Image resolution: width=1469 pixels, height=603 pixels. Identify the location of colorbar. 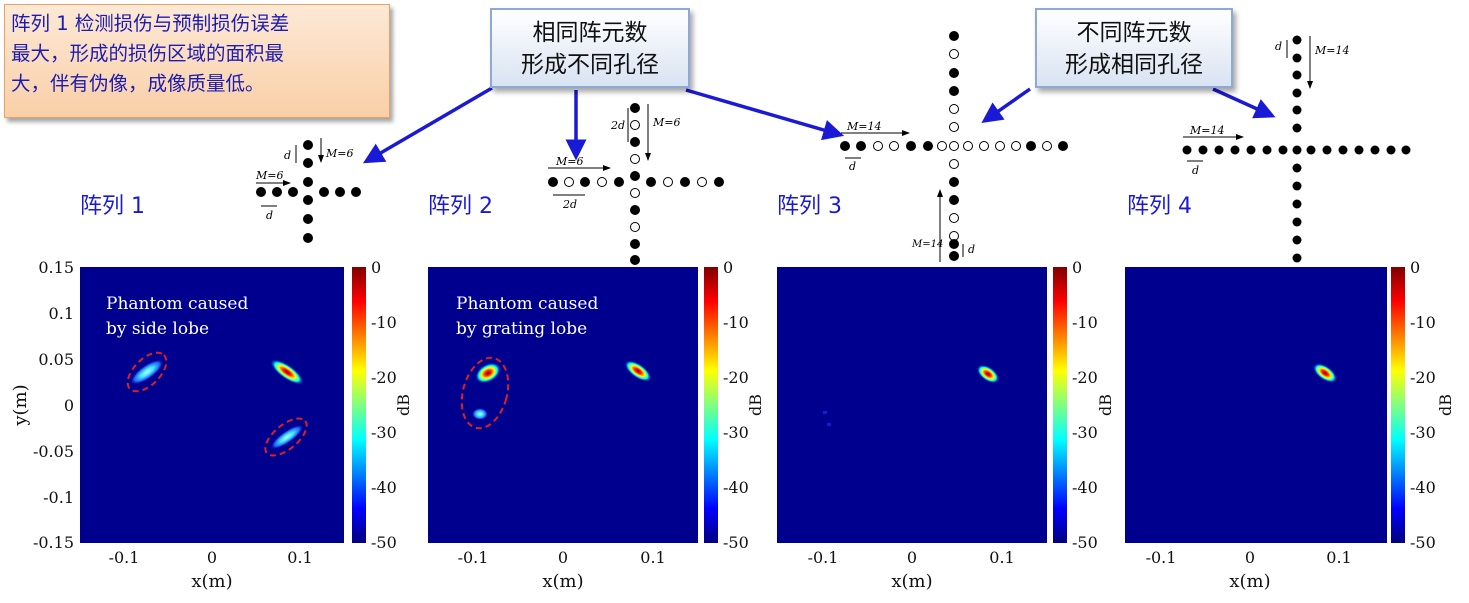
(1060, 405).